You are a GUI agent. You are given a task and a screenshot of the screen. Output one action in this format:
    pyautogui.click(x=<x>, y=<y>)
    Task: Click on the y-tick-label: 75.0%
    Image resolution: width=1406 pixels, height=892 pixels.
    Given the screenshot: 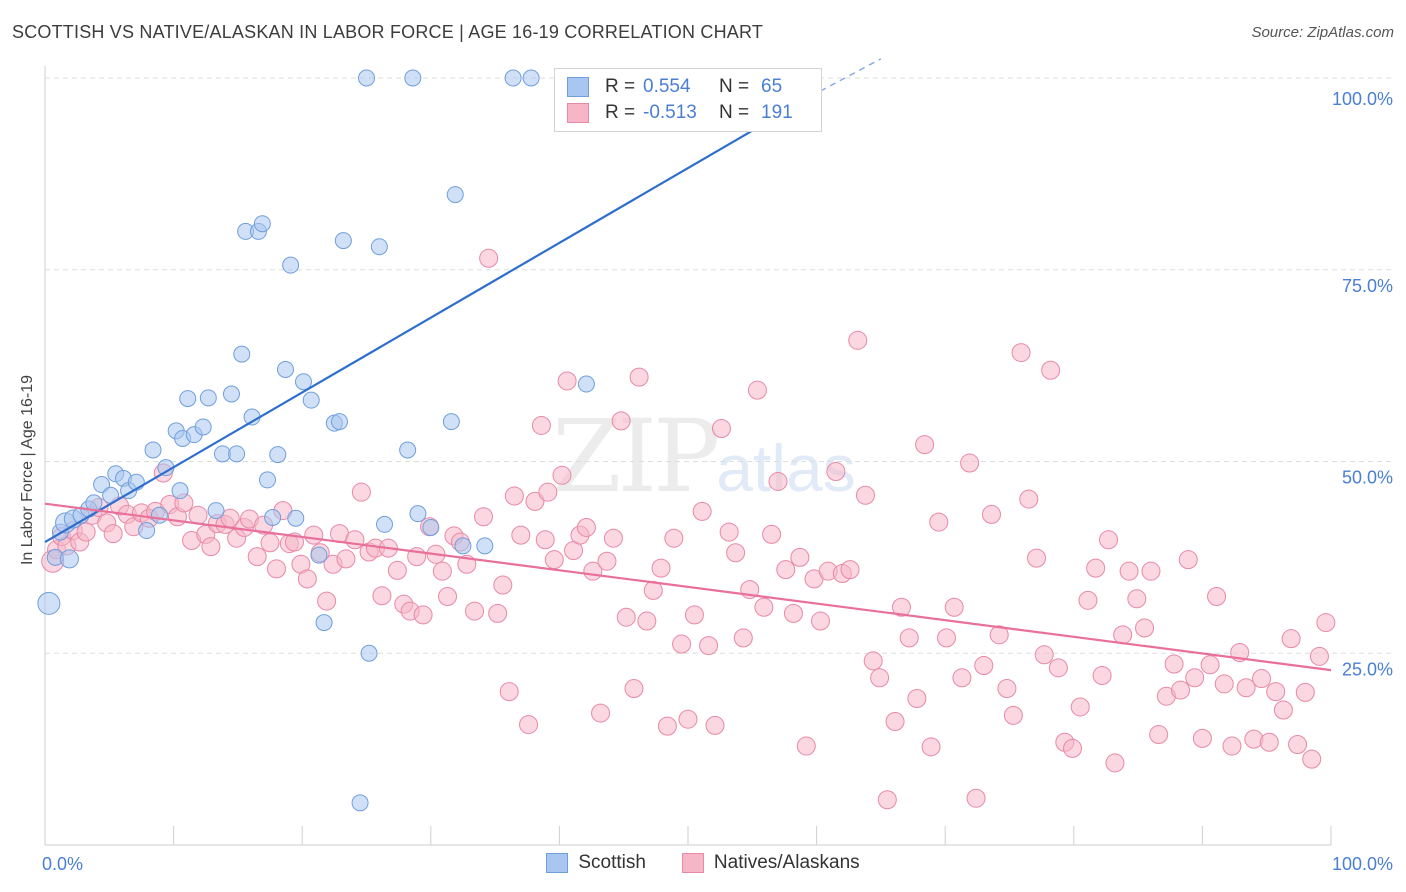 What is the action you would take?
    pyautogui.click(x=1367, y=286)
    